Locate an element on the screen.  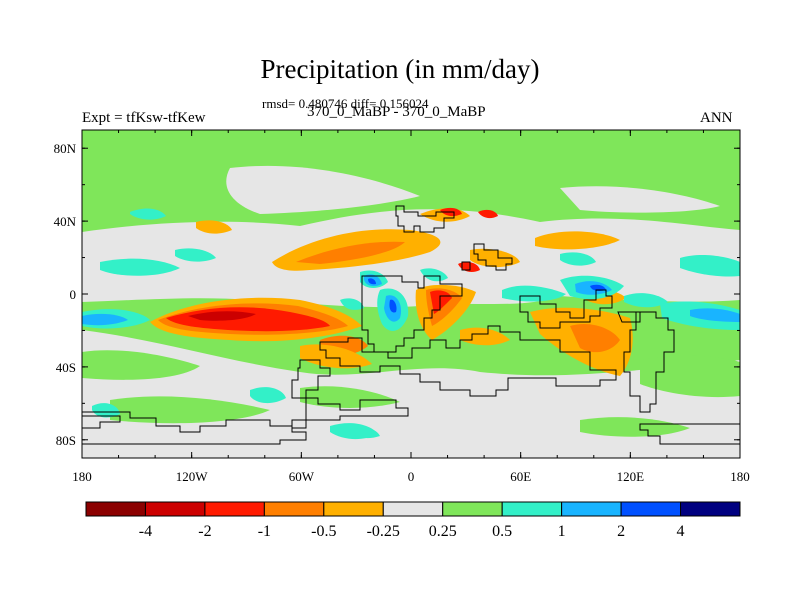
y-tick-label: 40S is located at coordinates (66, 367).